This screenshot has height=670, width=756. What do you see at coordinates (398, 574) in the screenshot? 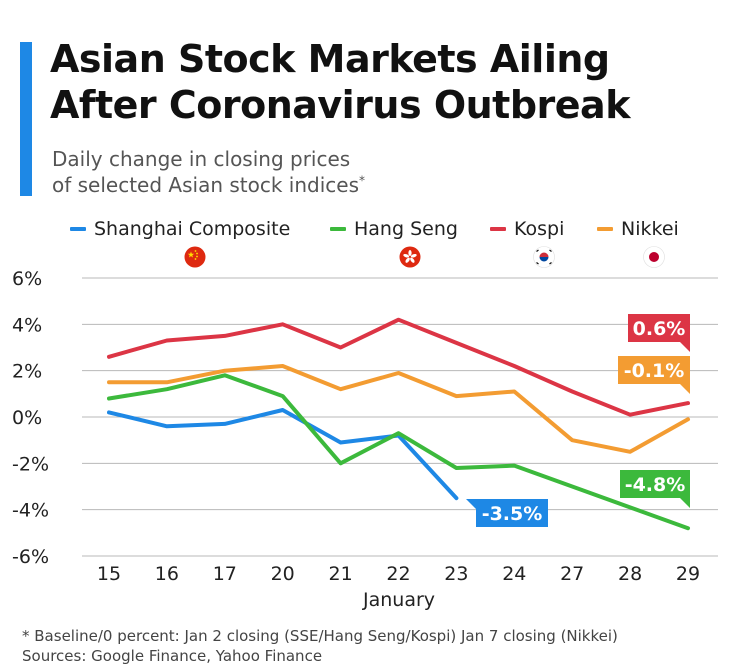
I see `x-tick-label: 22` at bounding box center [398, 574].